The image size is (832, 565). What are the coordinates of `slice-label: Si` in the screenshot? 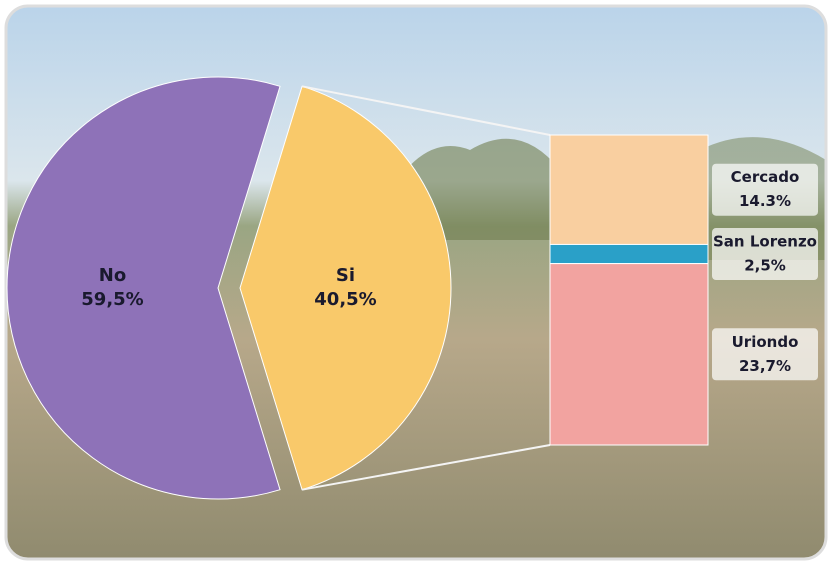 It's located at (345, 275).